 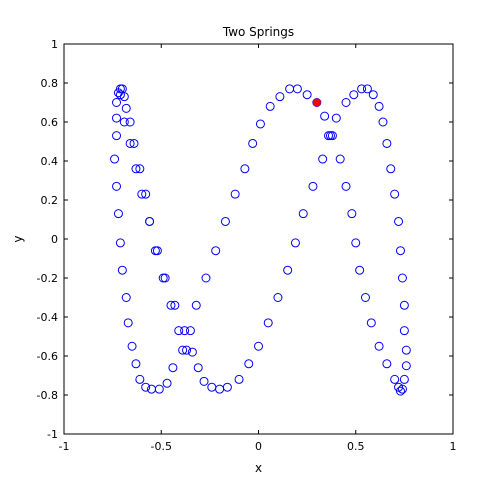 What do you see at coordinates (18, 238) in the screenshot?
I see `y-axis-label: y` at bounding box center [18, 238].